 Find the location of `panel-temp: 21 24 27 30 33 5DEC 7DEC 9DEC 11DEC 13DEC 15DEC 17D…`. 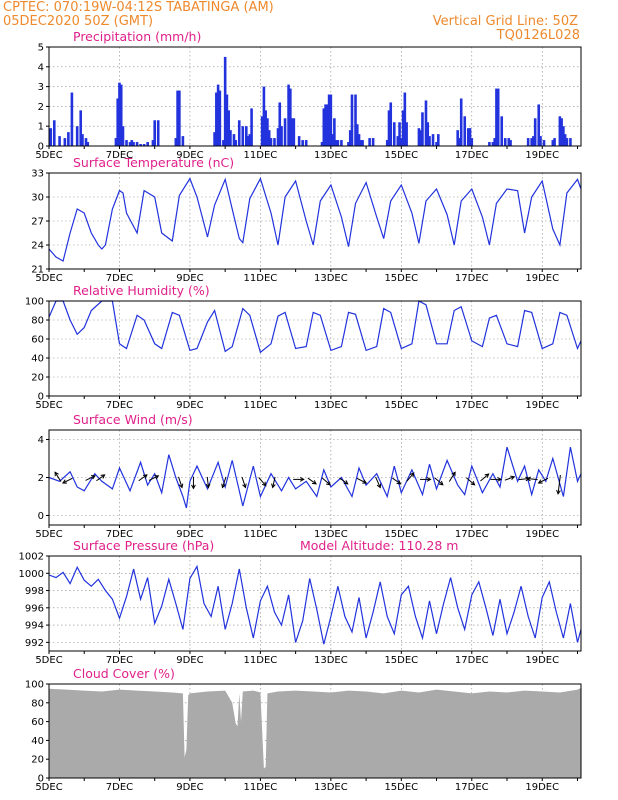

panel-temp: 21 24 27 30 33 5DEC 7DEC 9DEC 11DEC 13DEC 15DEC 17D… is located at coordinates (306, 219).